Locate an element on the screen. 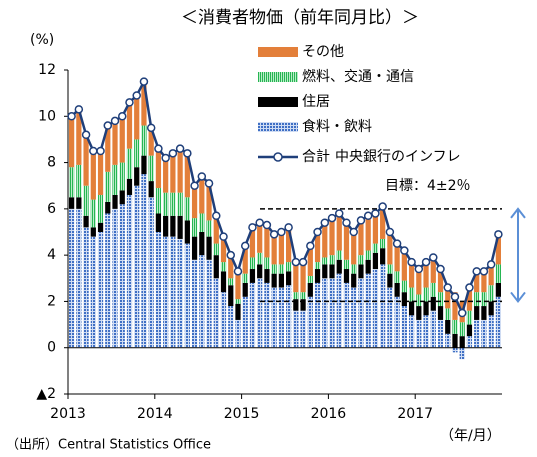 The width and height of the screenshot is (537, 457). y-tick-label: ▲2 is located at coordinates (46, 394).